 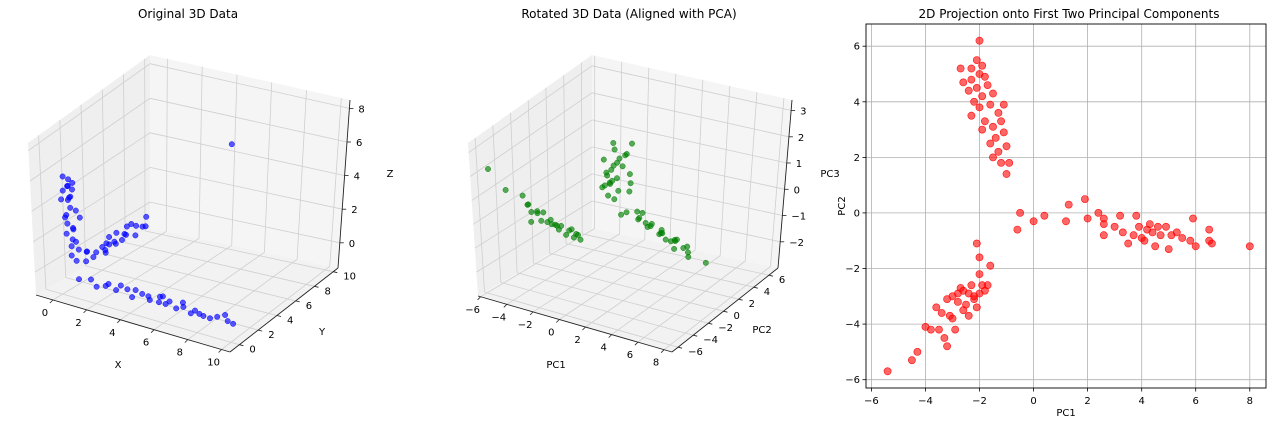 I want to click on x-tick-label: 4, so click(x=112, y=333).